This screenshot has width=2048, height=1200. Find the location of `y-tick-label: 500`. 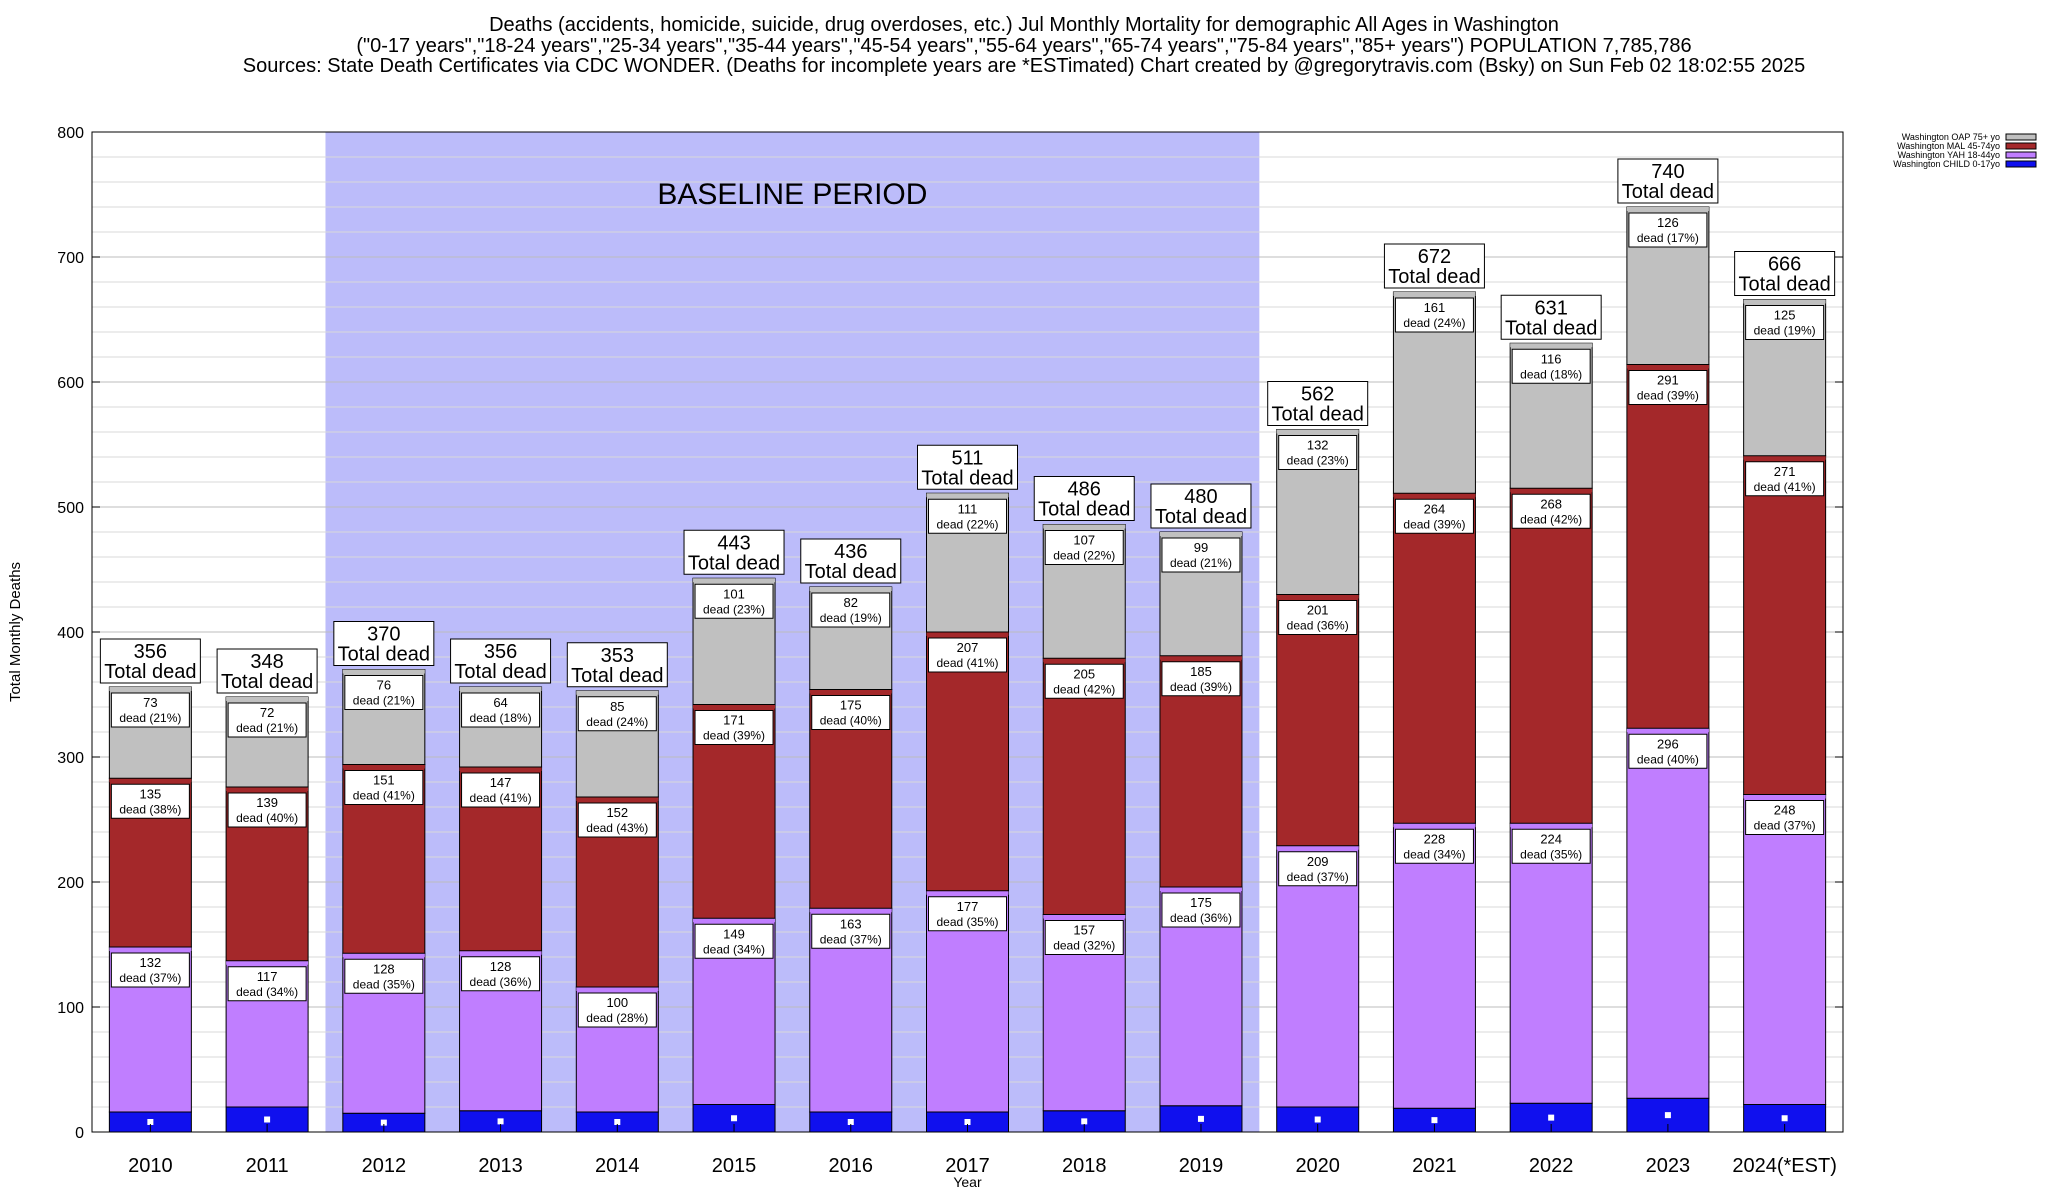

y-tick-label: 500 is located at coordinates (70, 508).